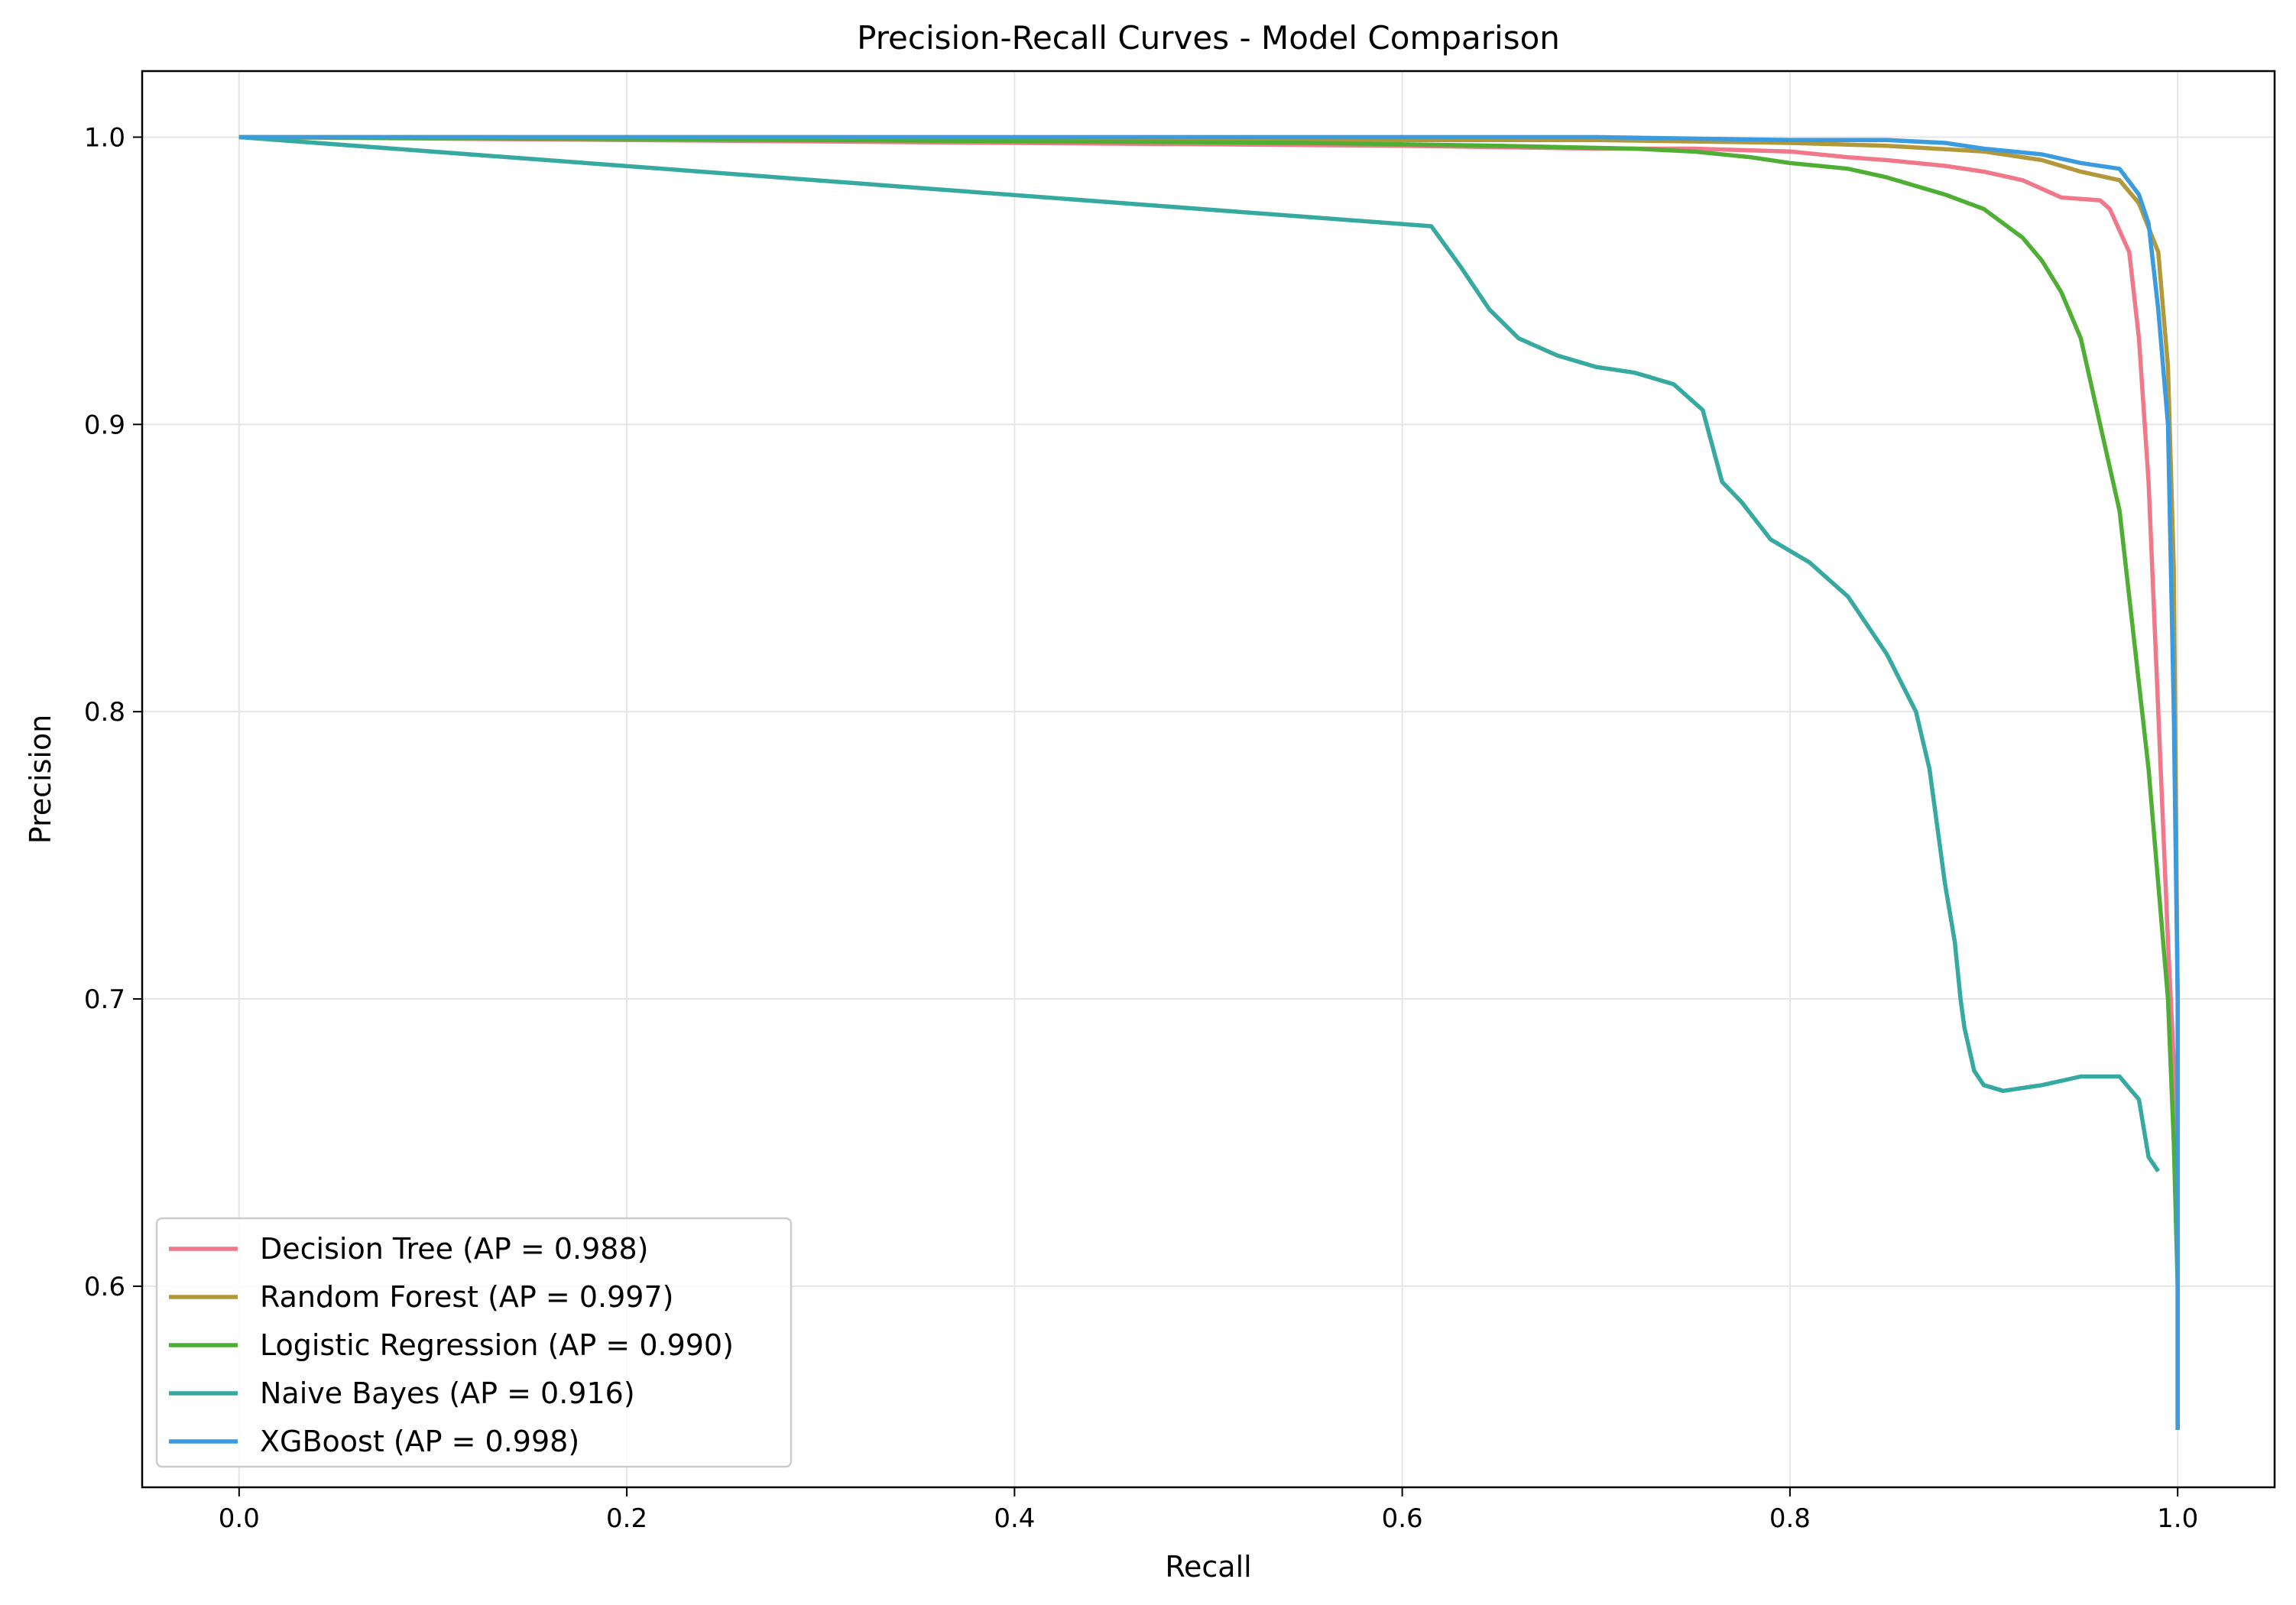  Describe the element at coordinates (420, 1441) in the screenshot. I see `legend-label: XGBoost (AP = 0.998)` at that location.